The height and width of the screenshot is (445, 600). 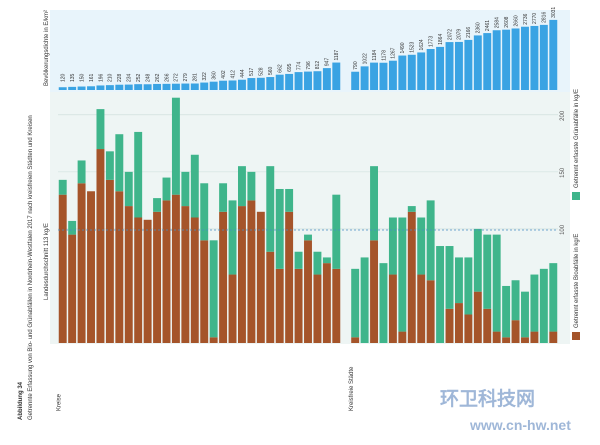 I want to click on value-label: 150, so click(x=82, y=77).